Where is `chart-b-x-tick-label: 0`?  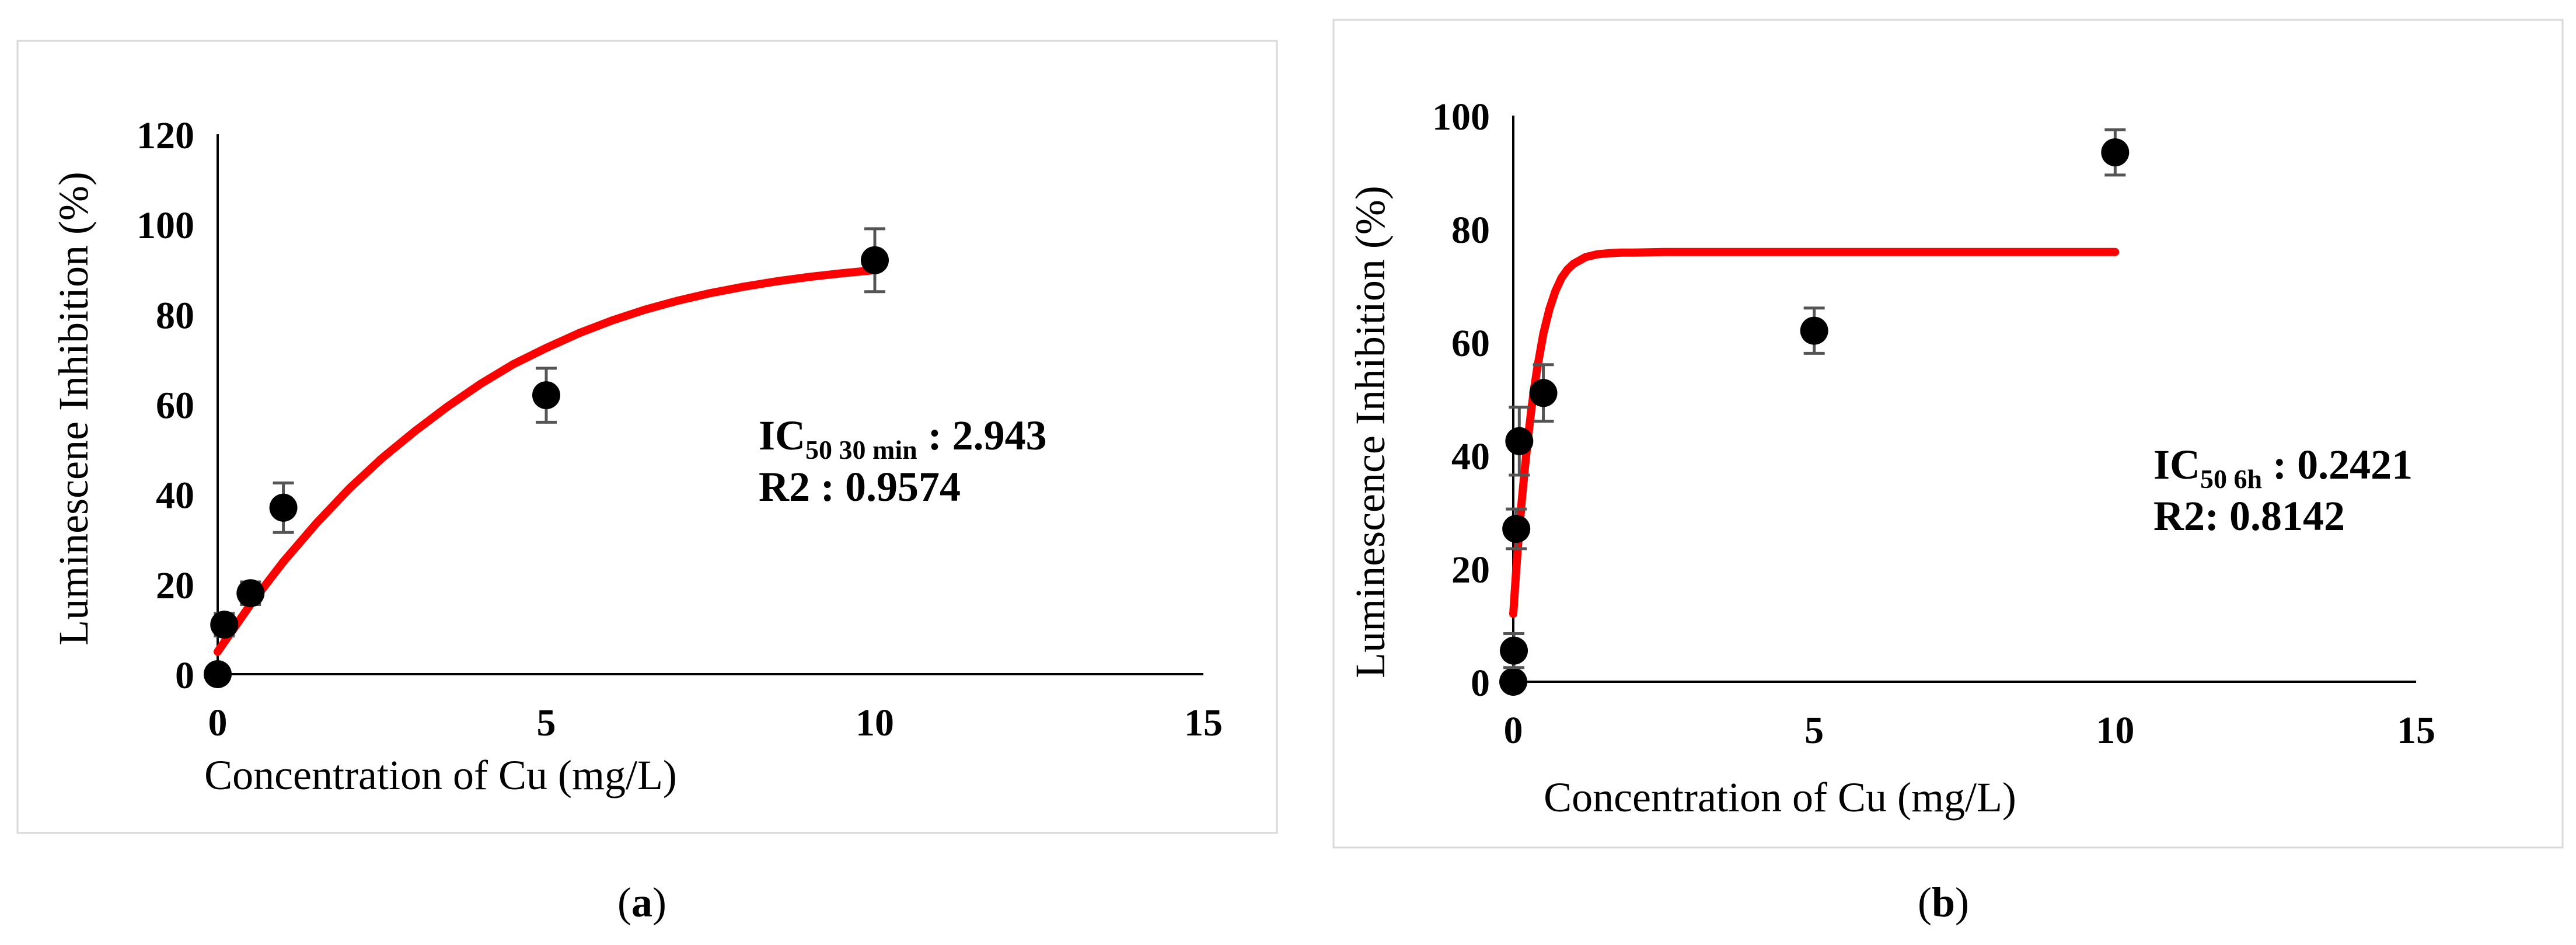 chart-b-x-tick-label: 0 is located at coordinates (1513, 730).